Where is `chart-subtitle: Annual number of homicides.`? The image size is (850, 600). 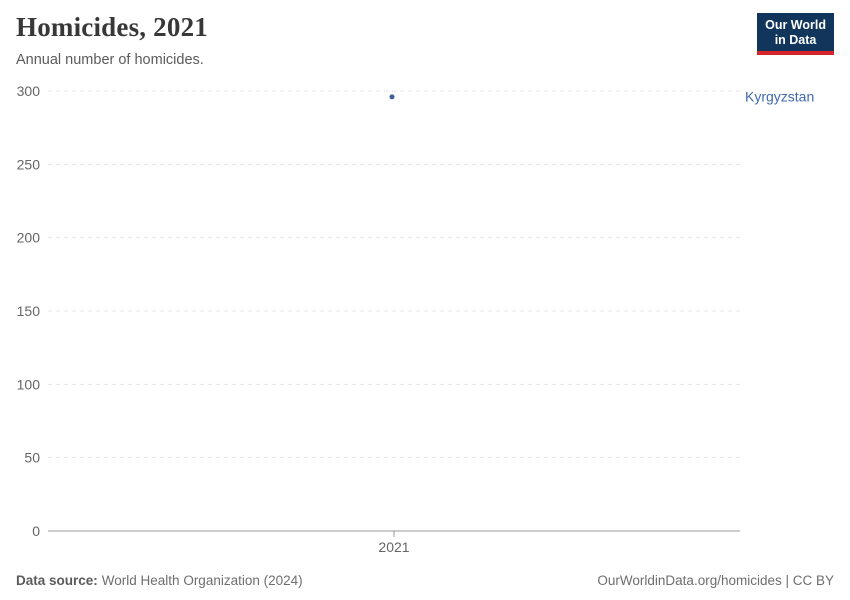 chart-subtitle: Annual number of homicides. is located at coordinates (110, 60).